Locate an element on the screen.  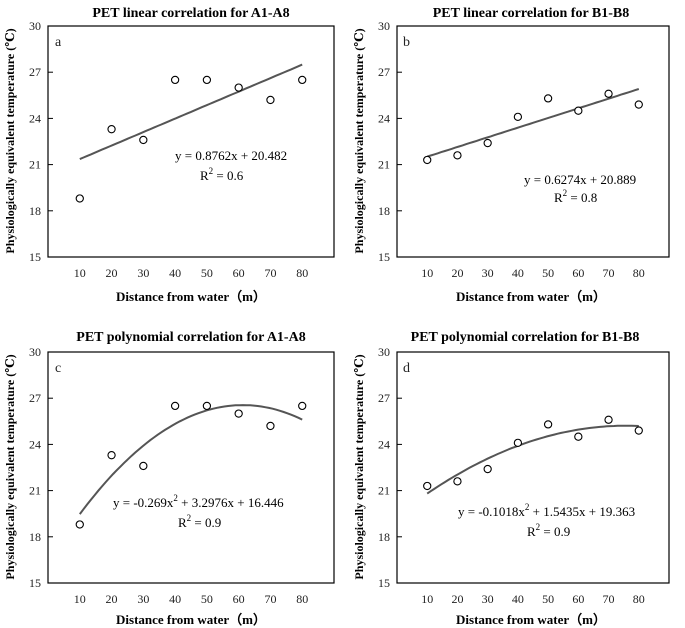
panel-letter: d is located at coordinates (406, 368).